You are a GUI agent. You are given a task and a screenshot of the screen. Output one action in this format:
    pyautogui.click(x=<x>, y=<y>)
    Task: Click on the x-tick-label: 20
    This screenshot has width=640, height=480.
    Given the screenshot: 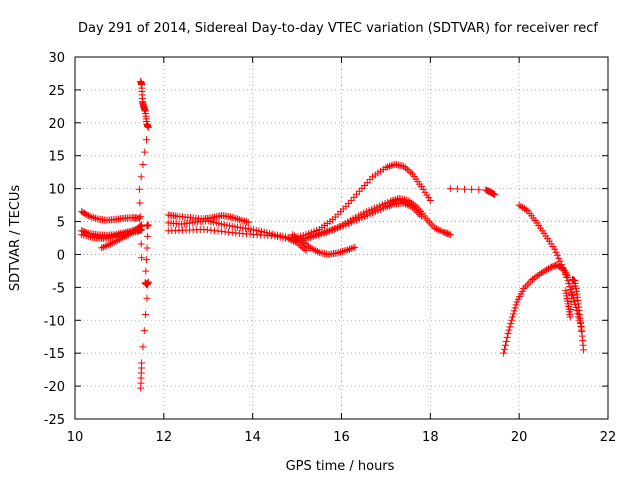 What is the action you would take?
    pyautogui.click(x=519, y=437)
    